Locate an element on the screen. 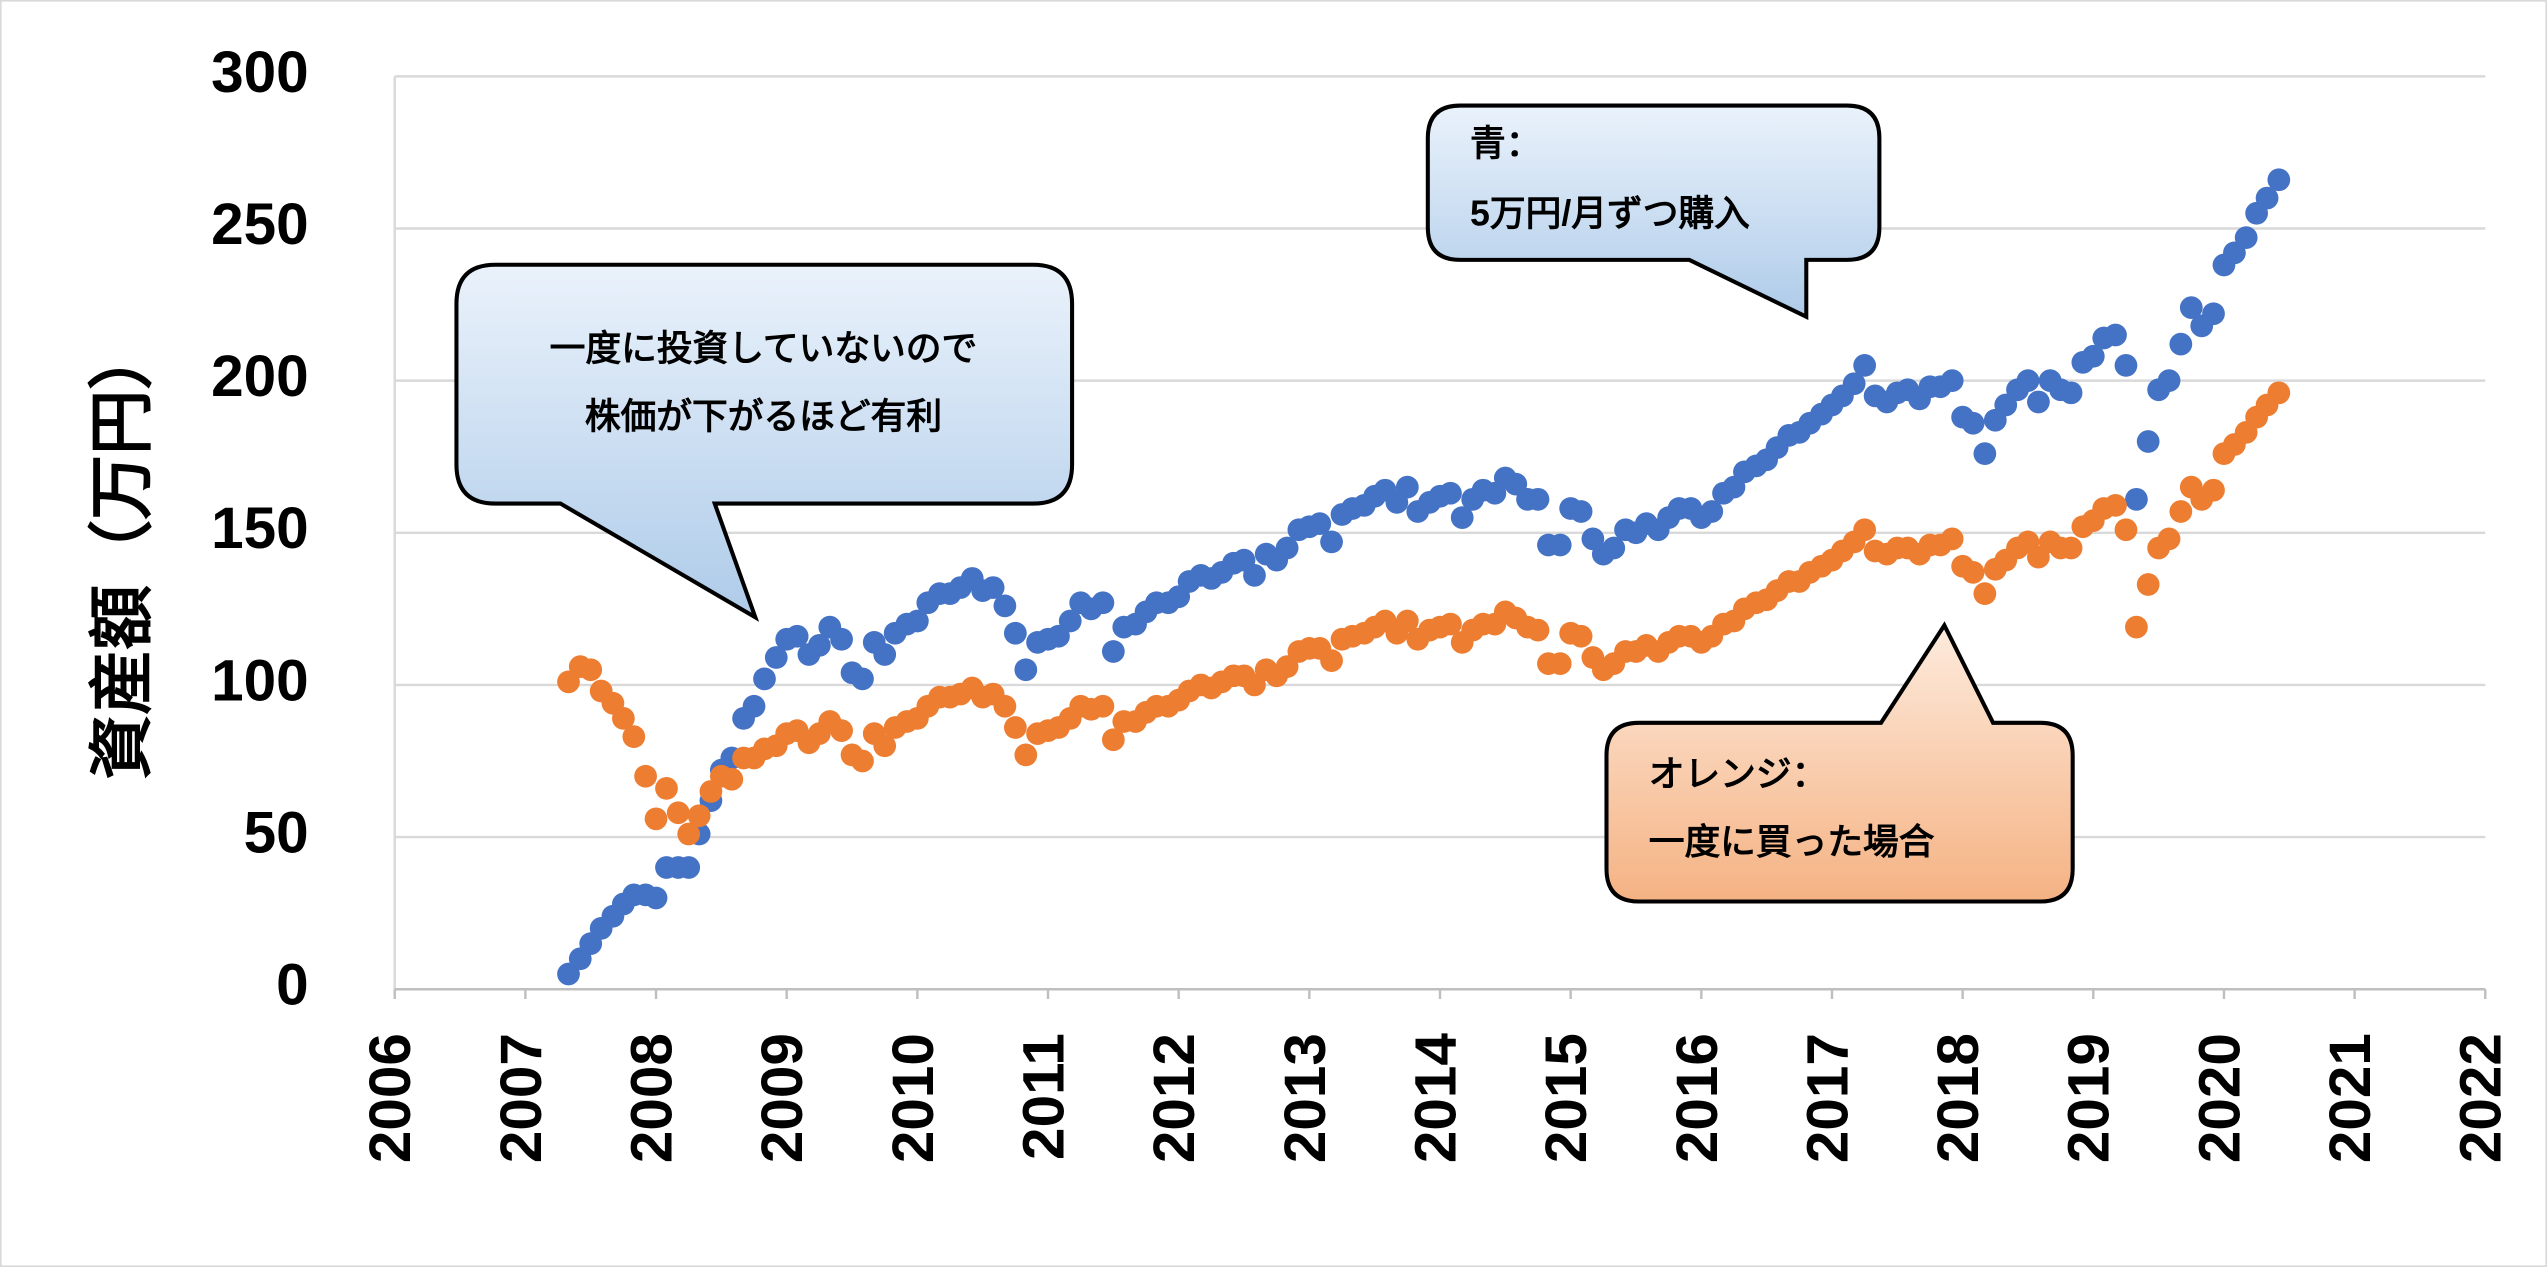 The width and height of the screenshot is (2547, 1267). x-tick-label: 2013 is located at coordinates (1305, 1098).